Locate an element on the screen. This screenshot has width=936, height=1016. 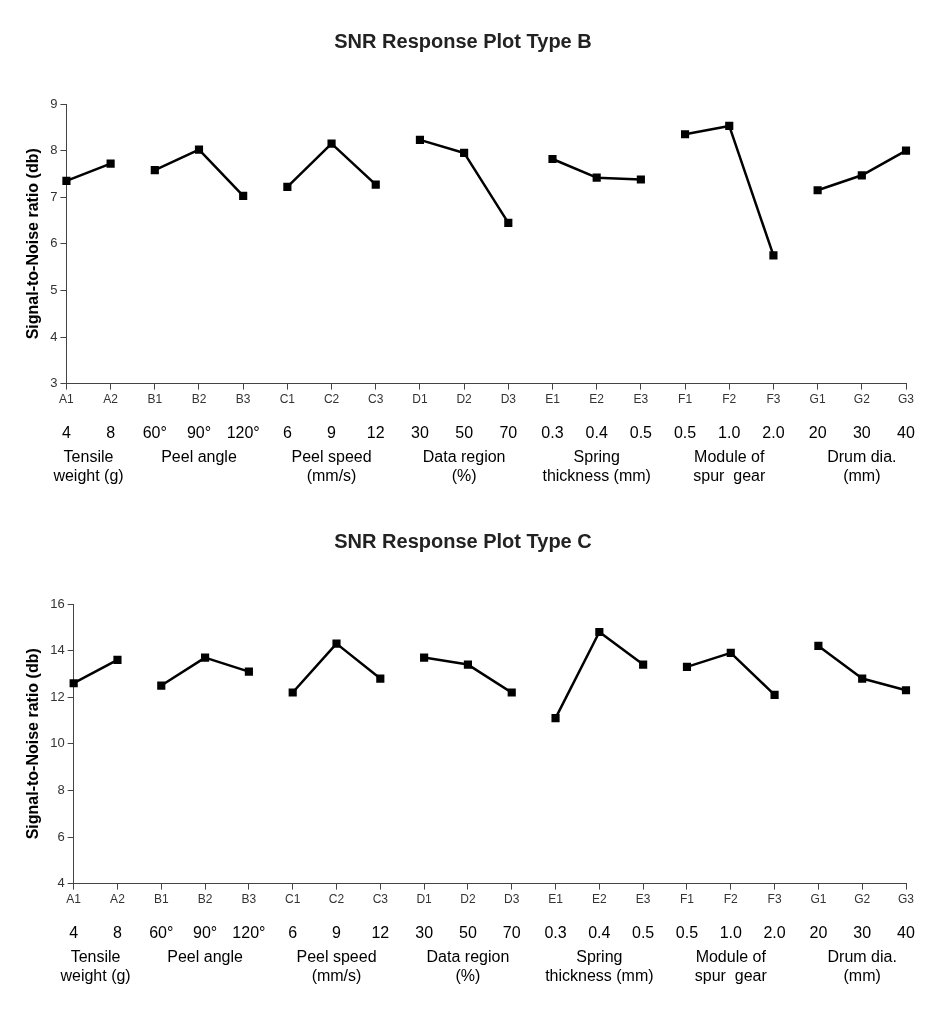
text: 8 is located at coordinates (118, 933).